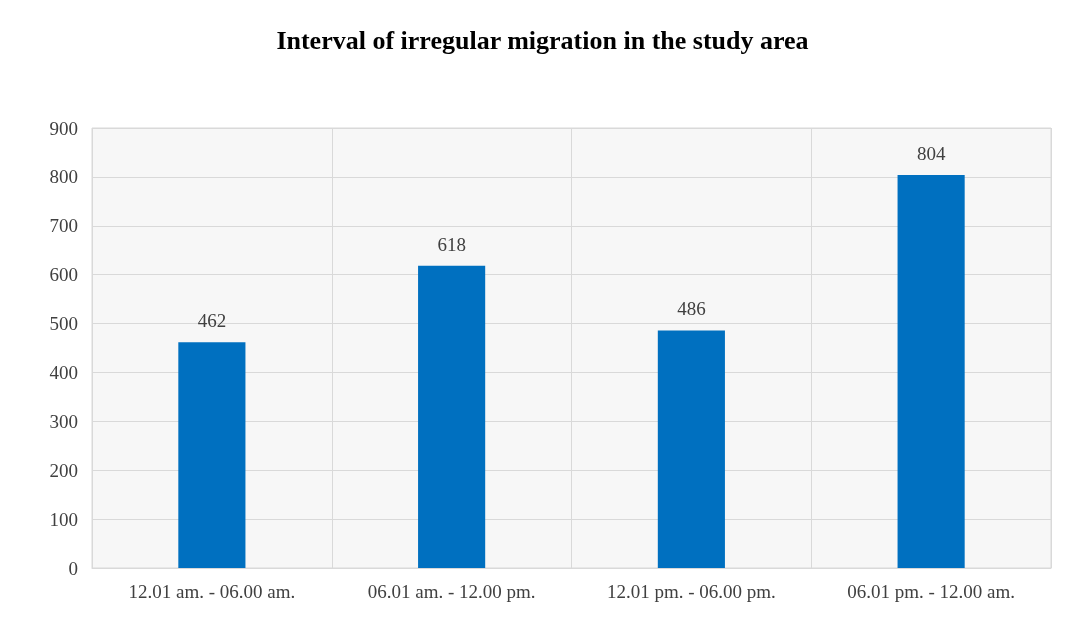 The image size is (1085, 632). What do you see at coordinates (63, 421) in the screenshot?
I see `y-tick-label: 300` at bounding box center [63, 421].